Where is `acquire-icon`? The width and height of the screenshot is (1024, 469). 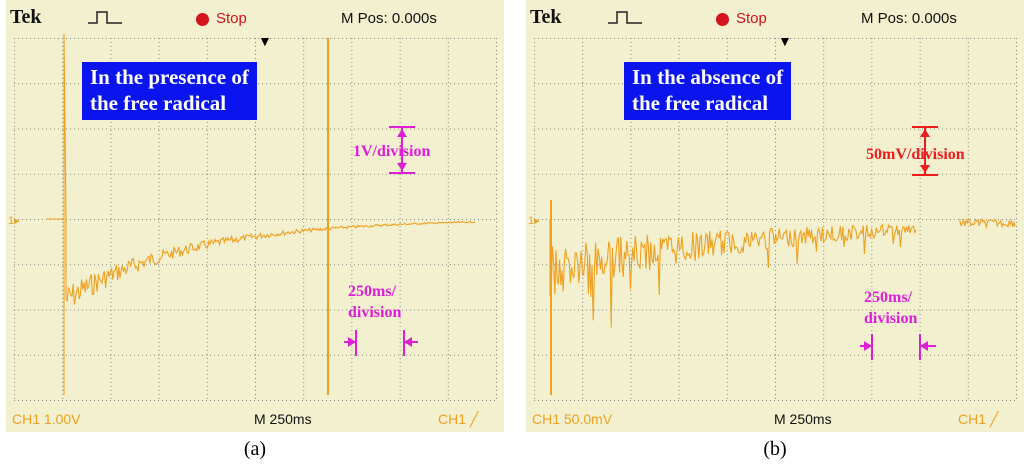 acquire-icon is located at coordinates (625, 17).